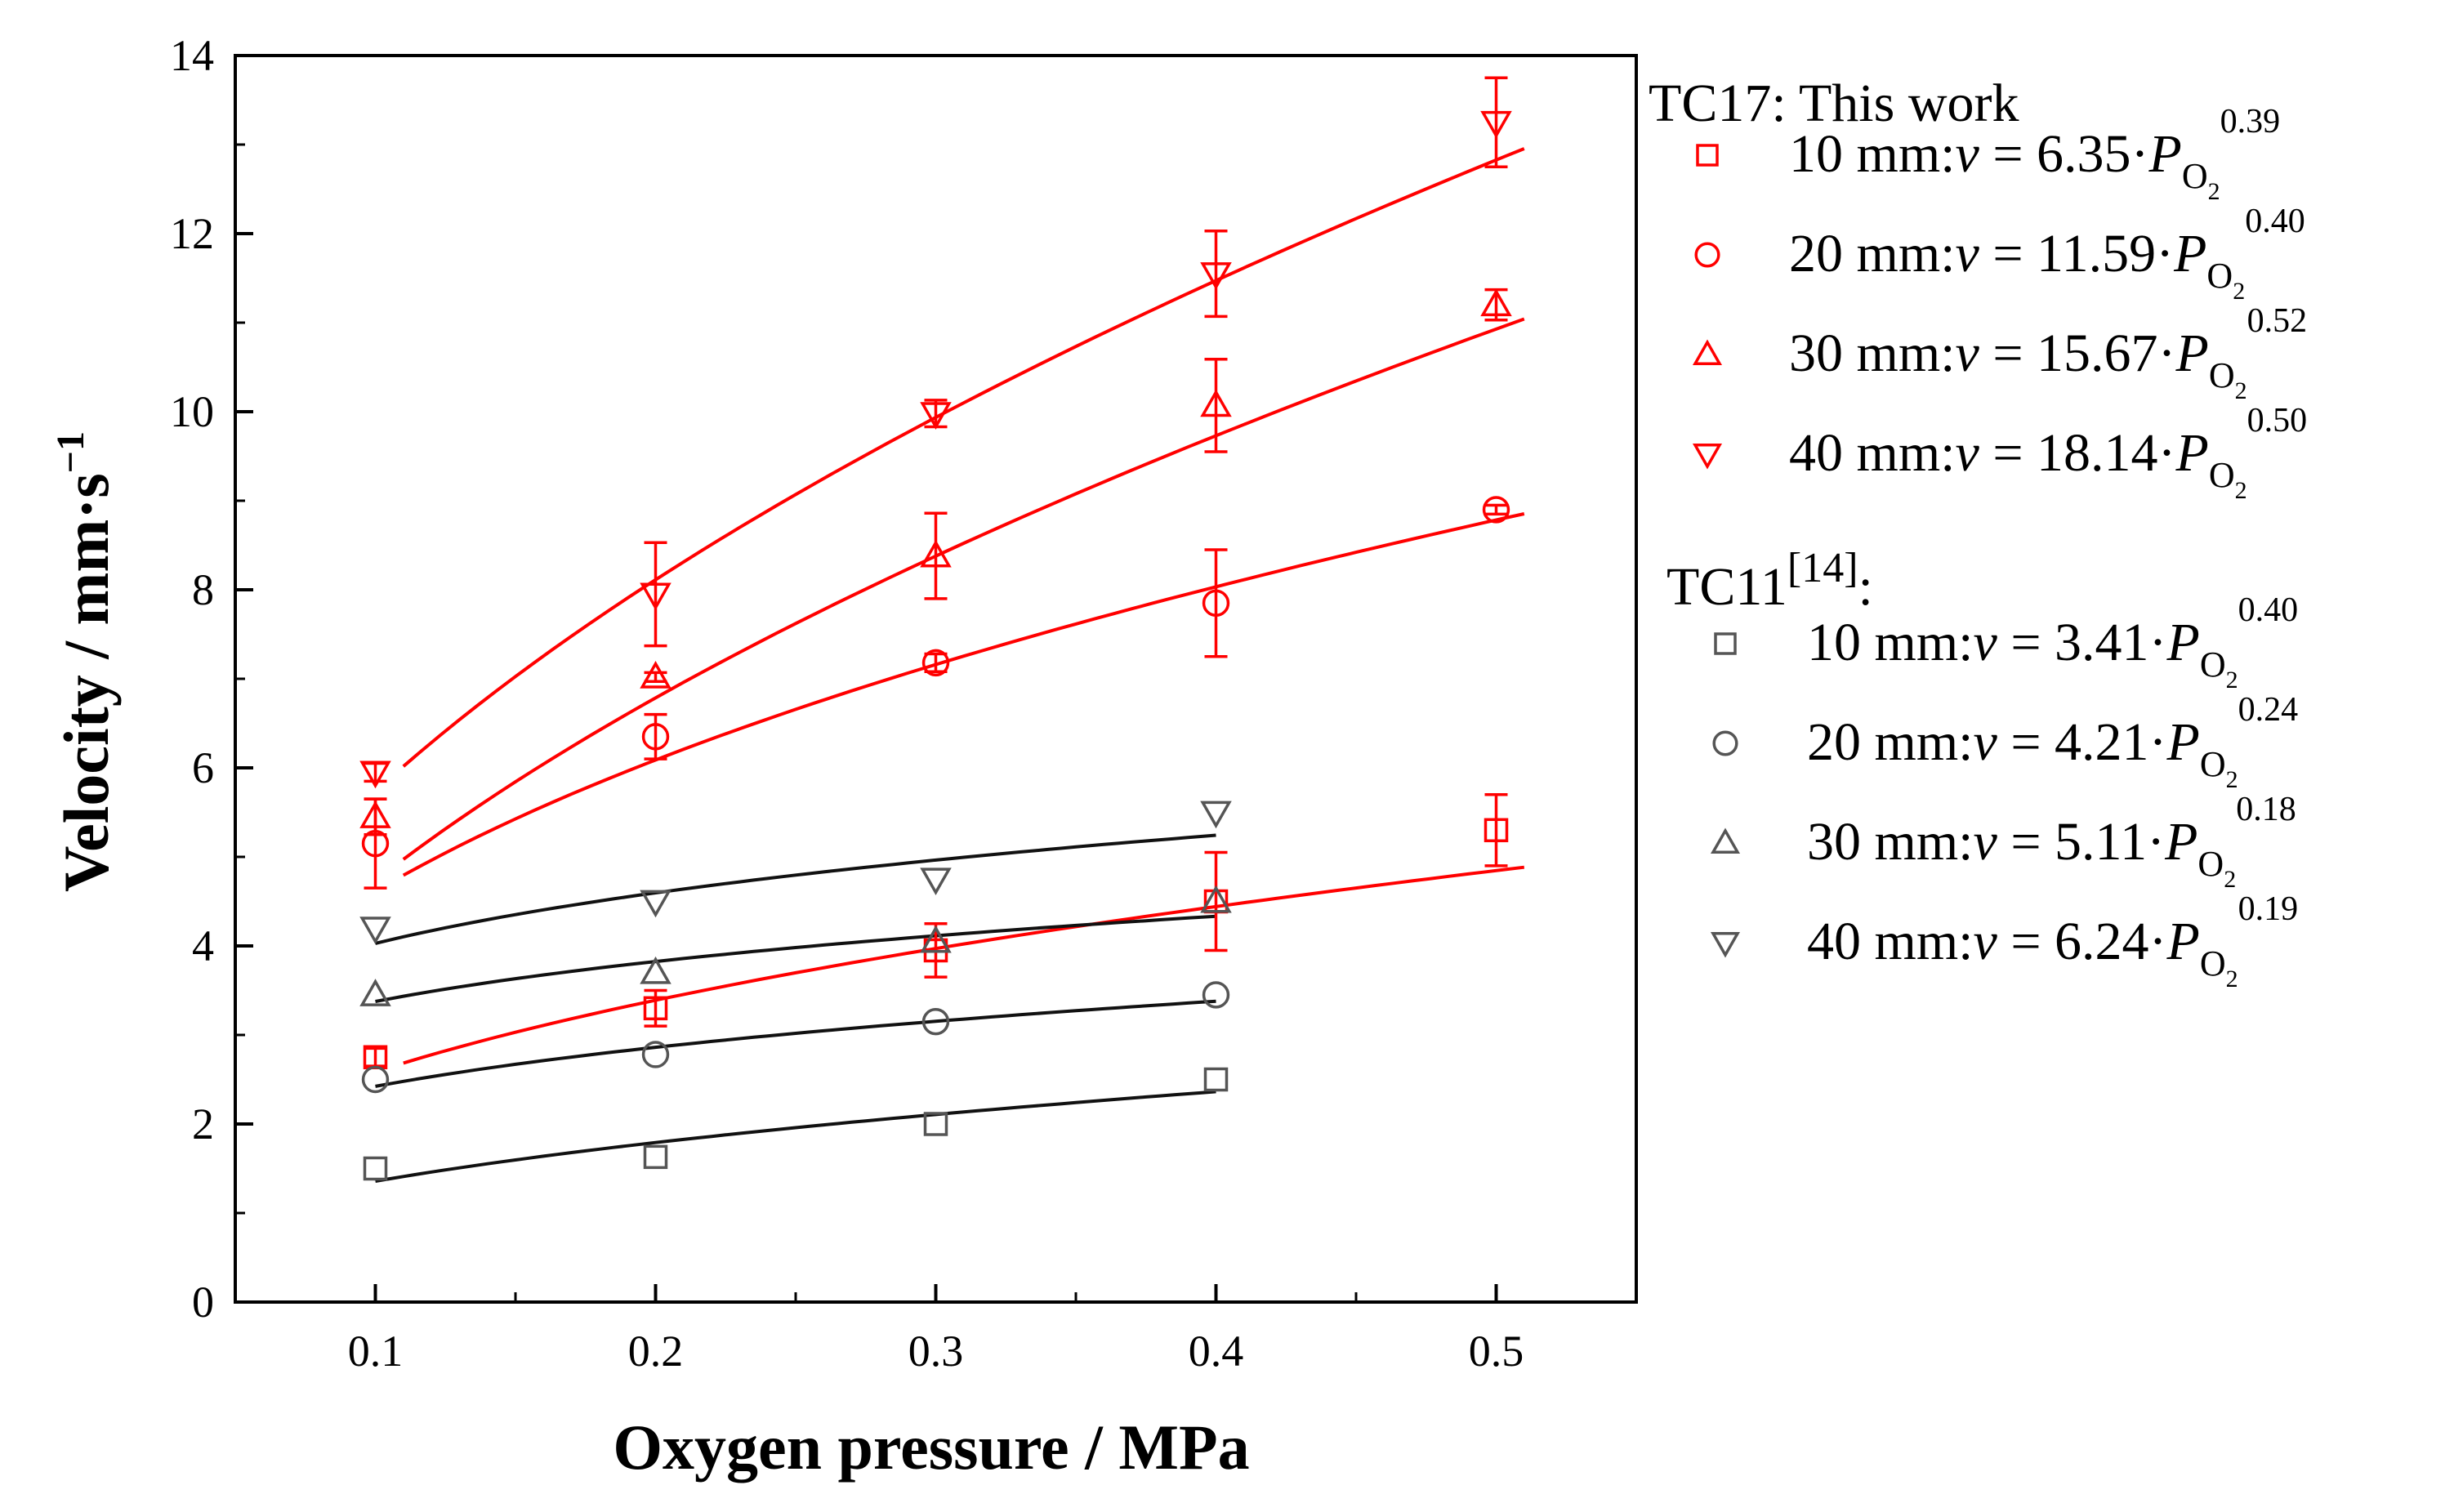  What do you see at coordinates (192, 55) in the screenshot?
I see `y-tick-label: 14` at bounding box center [192, 55].